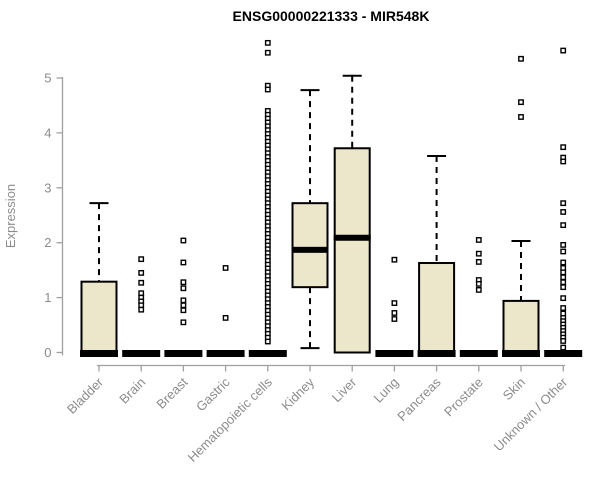 The height and width of the screenshot is (500, 600). I want to click on y-tick-label: 3, so click(47, 187).